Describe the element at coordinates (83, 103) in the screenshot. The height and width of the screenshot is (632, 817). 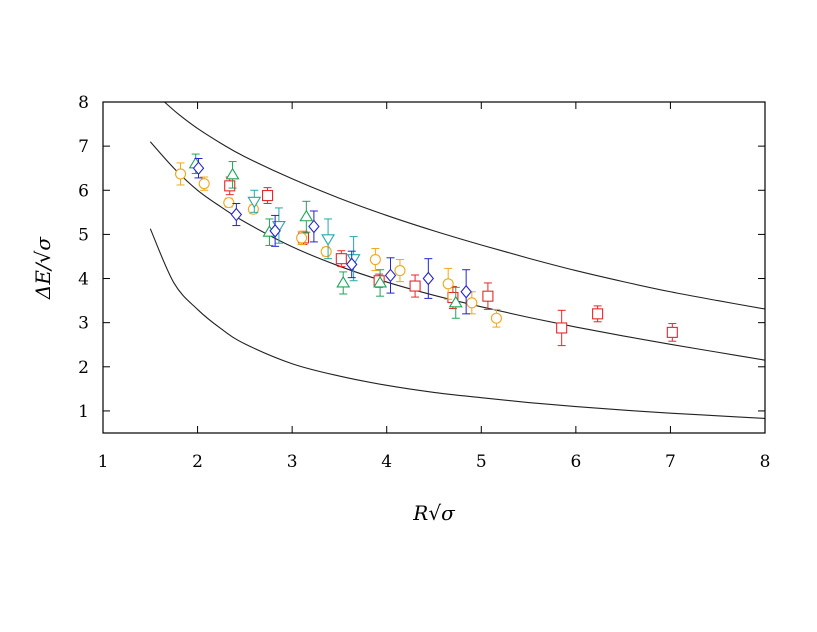
I see `y-tick-label: 8` at that location.